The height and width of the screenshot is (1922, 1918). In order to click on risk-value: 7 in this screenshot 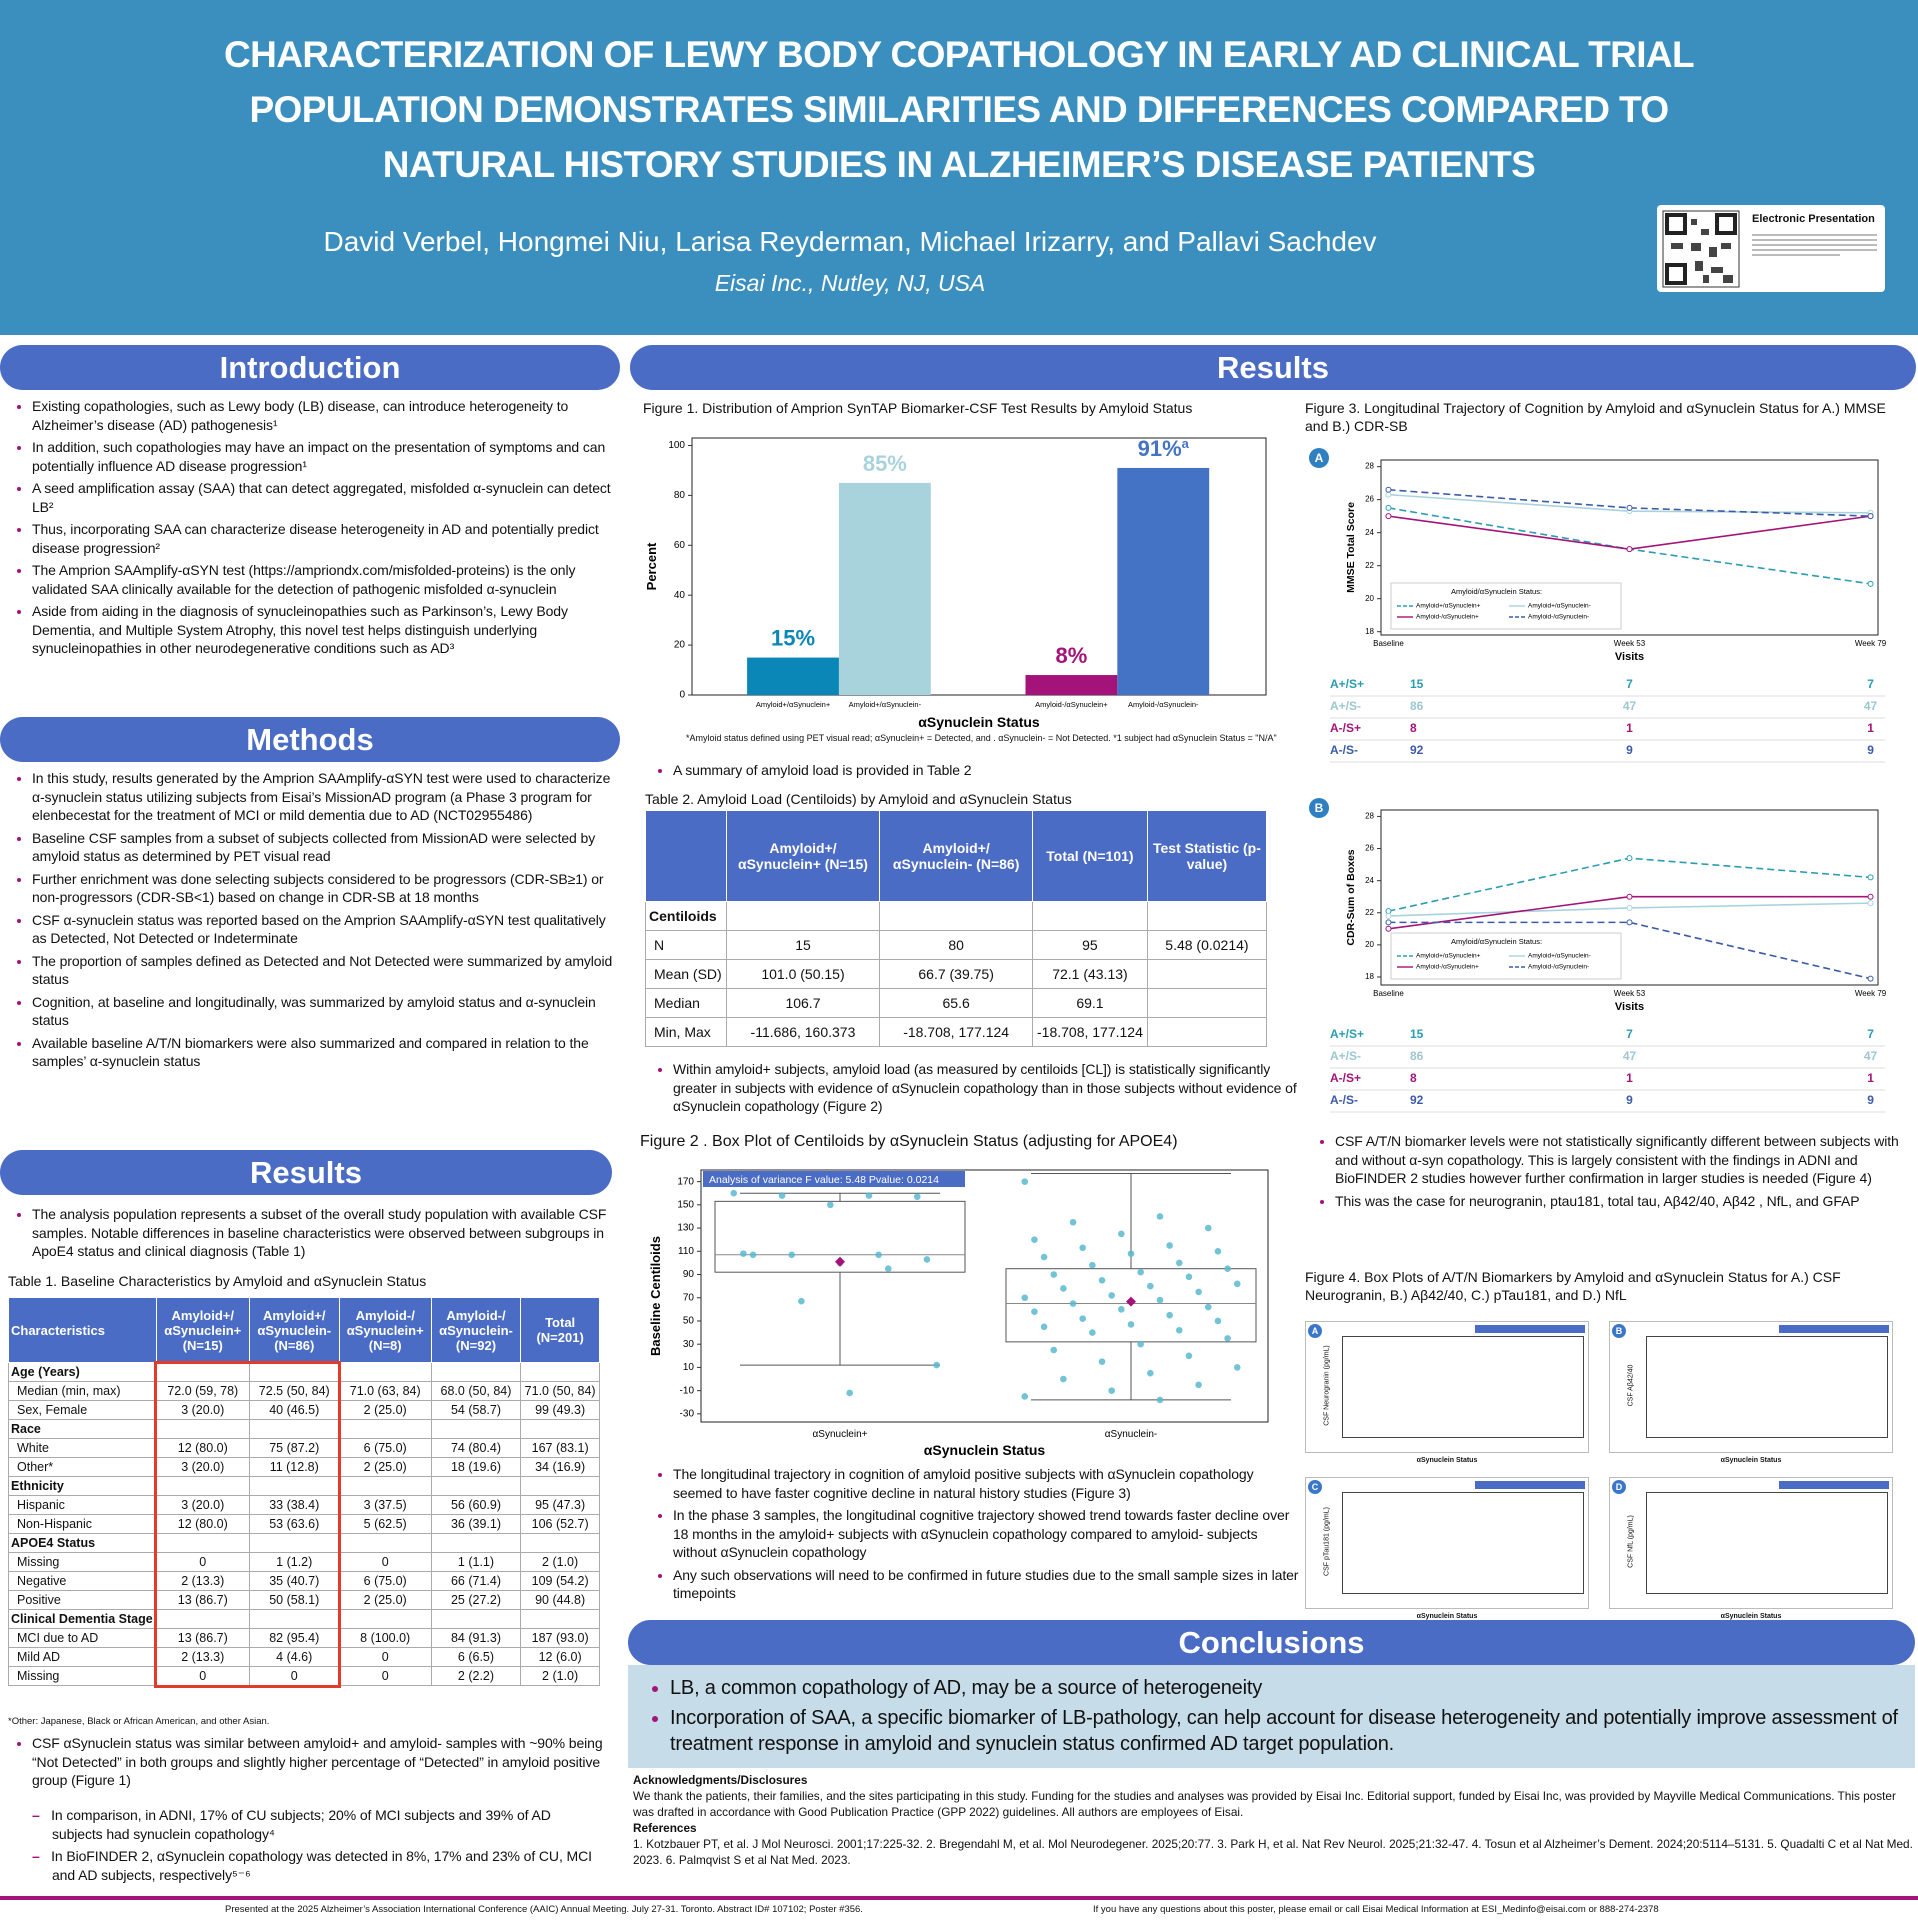, I will do `click(1870, 684)`.